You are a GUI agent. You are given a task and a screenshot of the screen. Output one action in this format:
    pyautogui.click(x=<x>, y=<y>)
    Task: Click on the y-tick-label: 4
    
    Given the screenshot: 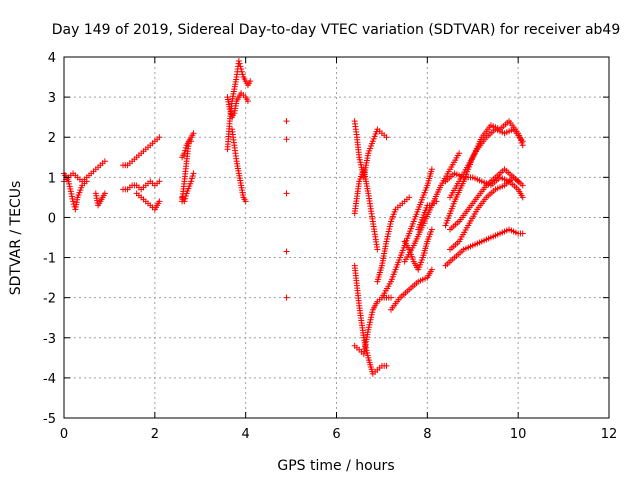 What is the action you would take?
    pyautogui.click(x=52, y=58)
    